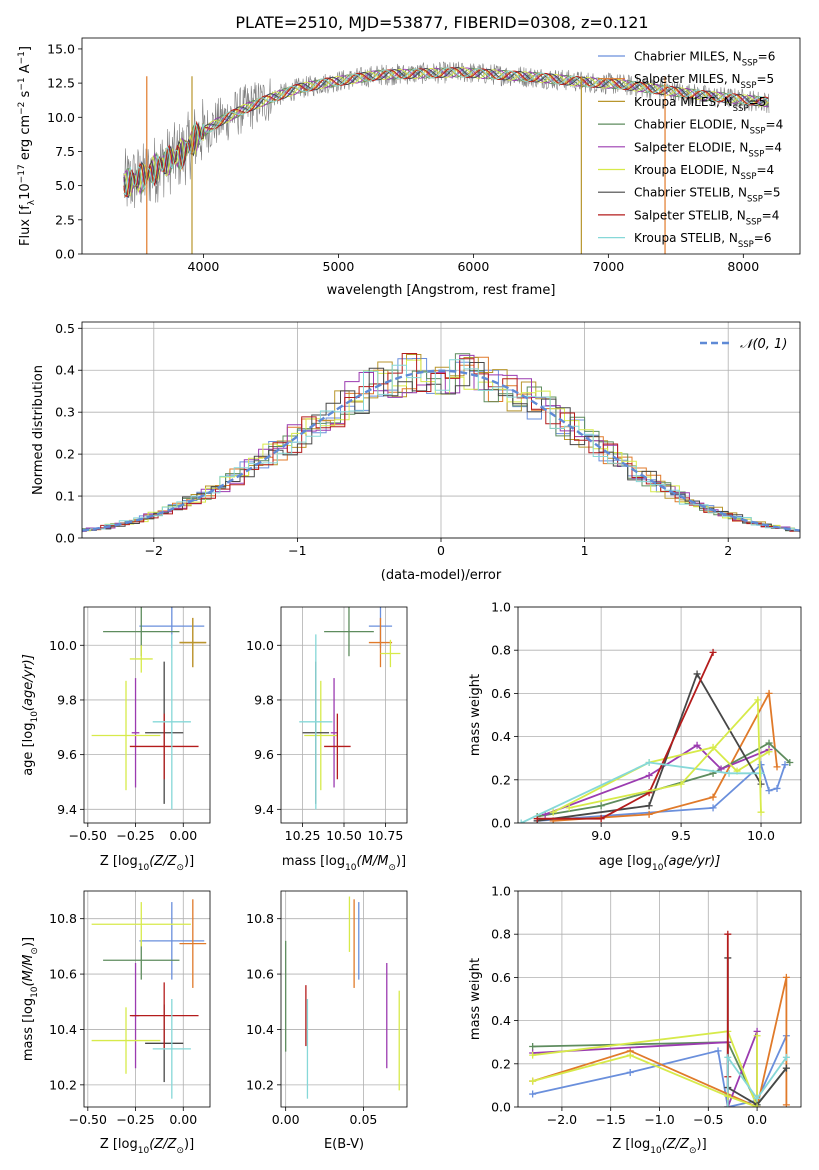 Image resolution: width=819 pixels, height=1170 pixels. Describe the element at coordinates (761, 835) in the screenshot. I see `x-tick-label: 10.0` at that location.